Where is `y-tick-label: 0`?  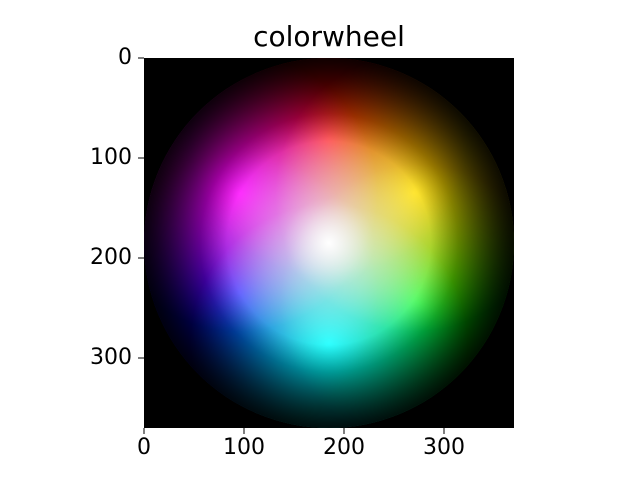
y-tick-label: 0 is located at coordinates (125, 57).